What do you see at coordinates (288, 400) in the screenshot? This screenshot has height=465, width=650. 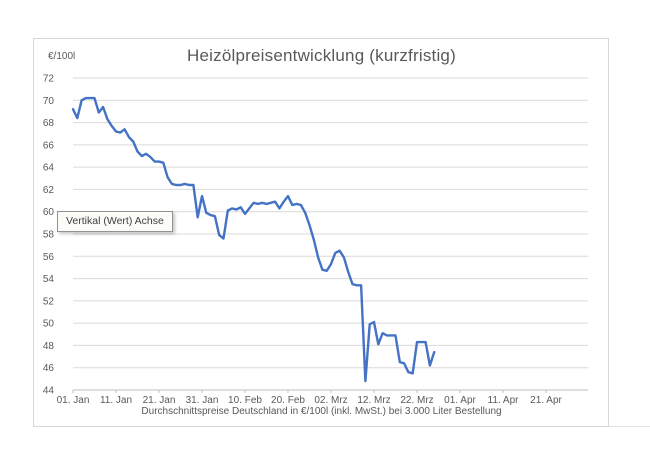 I see `svg-text: 20. Feb` at bounding box center [288, 400].